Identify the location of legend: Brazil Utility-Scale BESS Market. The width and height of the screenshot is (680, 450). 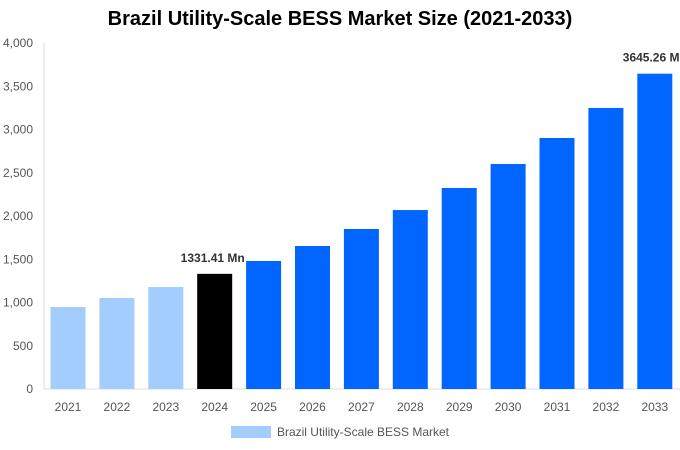
(340, 432).